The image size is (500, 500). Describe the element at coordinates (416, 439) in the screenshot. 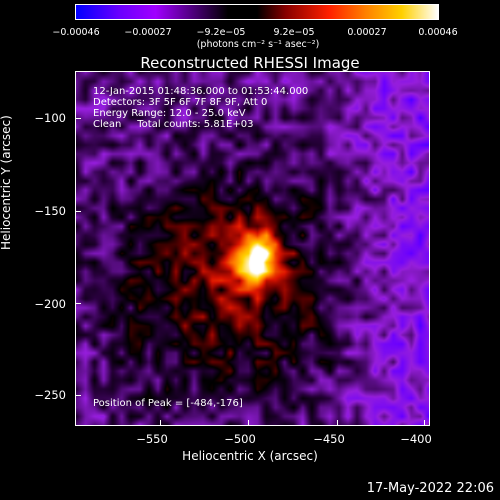

I see `x-tick-label: −400` at that location.